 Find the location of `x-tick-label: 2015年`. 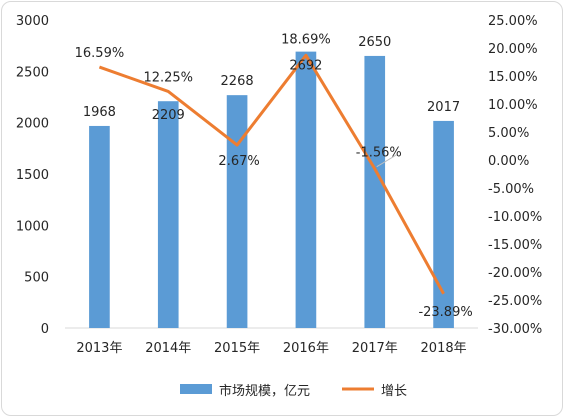

x-tick-label: 2015年 is located at coordinates (237, 348).